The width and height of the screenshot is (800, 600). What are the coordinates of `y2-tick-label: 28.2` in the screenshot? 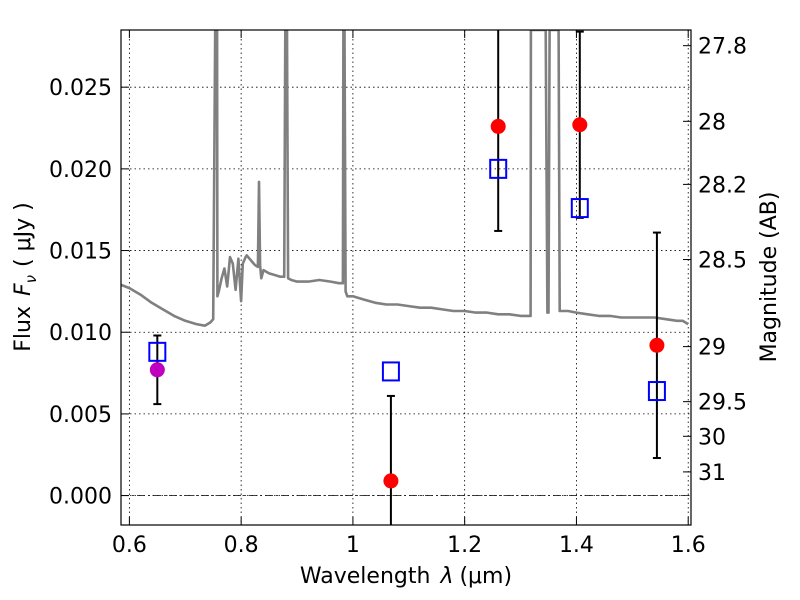 It's located at (722, 185).